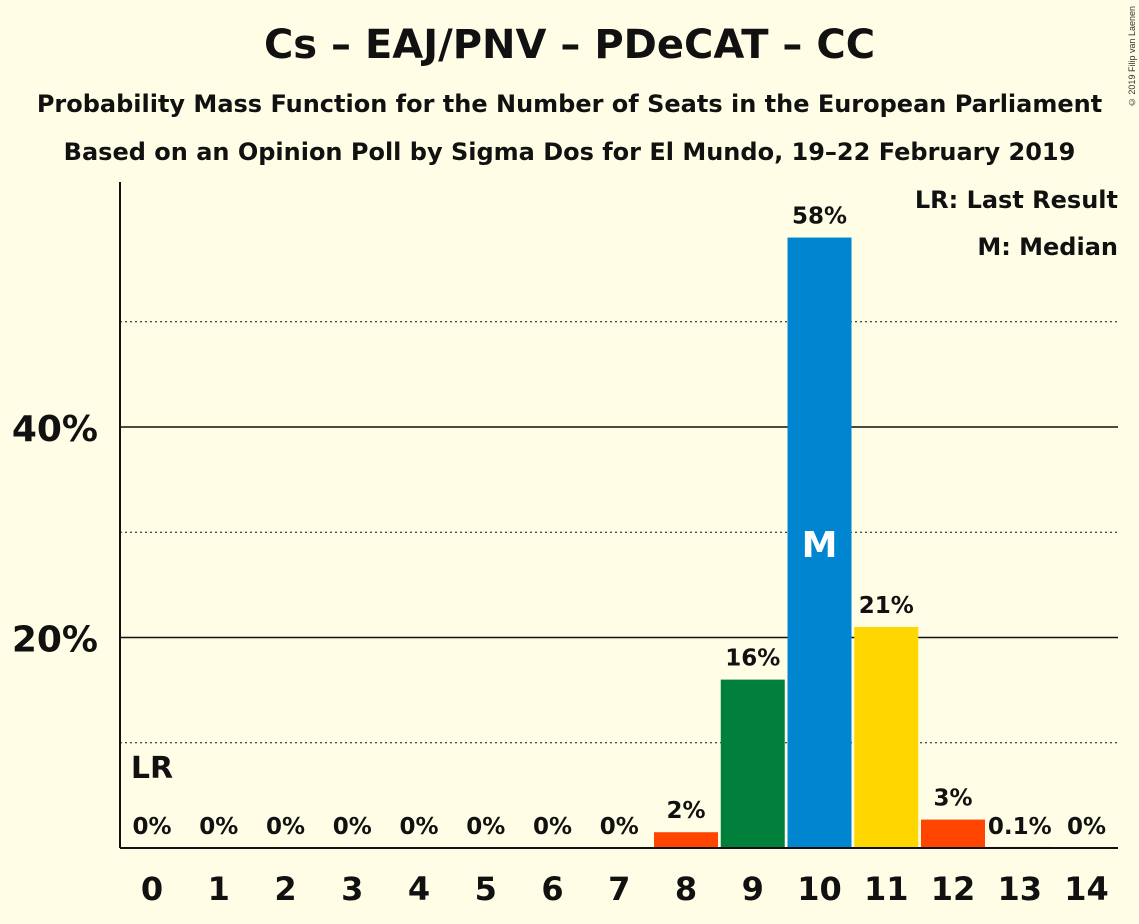 This screenshot has height=924, width=1139. What do you see at coordinates (55, 640) in the screenshot?
I see `y-tick-label: 20%` at bounding box center [55, 640].